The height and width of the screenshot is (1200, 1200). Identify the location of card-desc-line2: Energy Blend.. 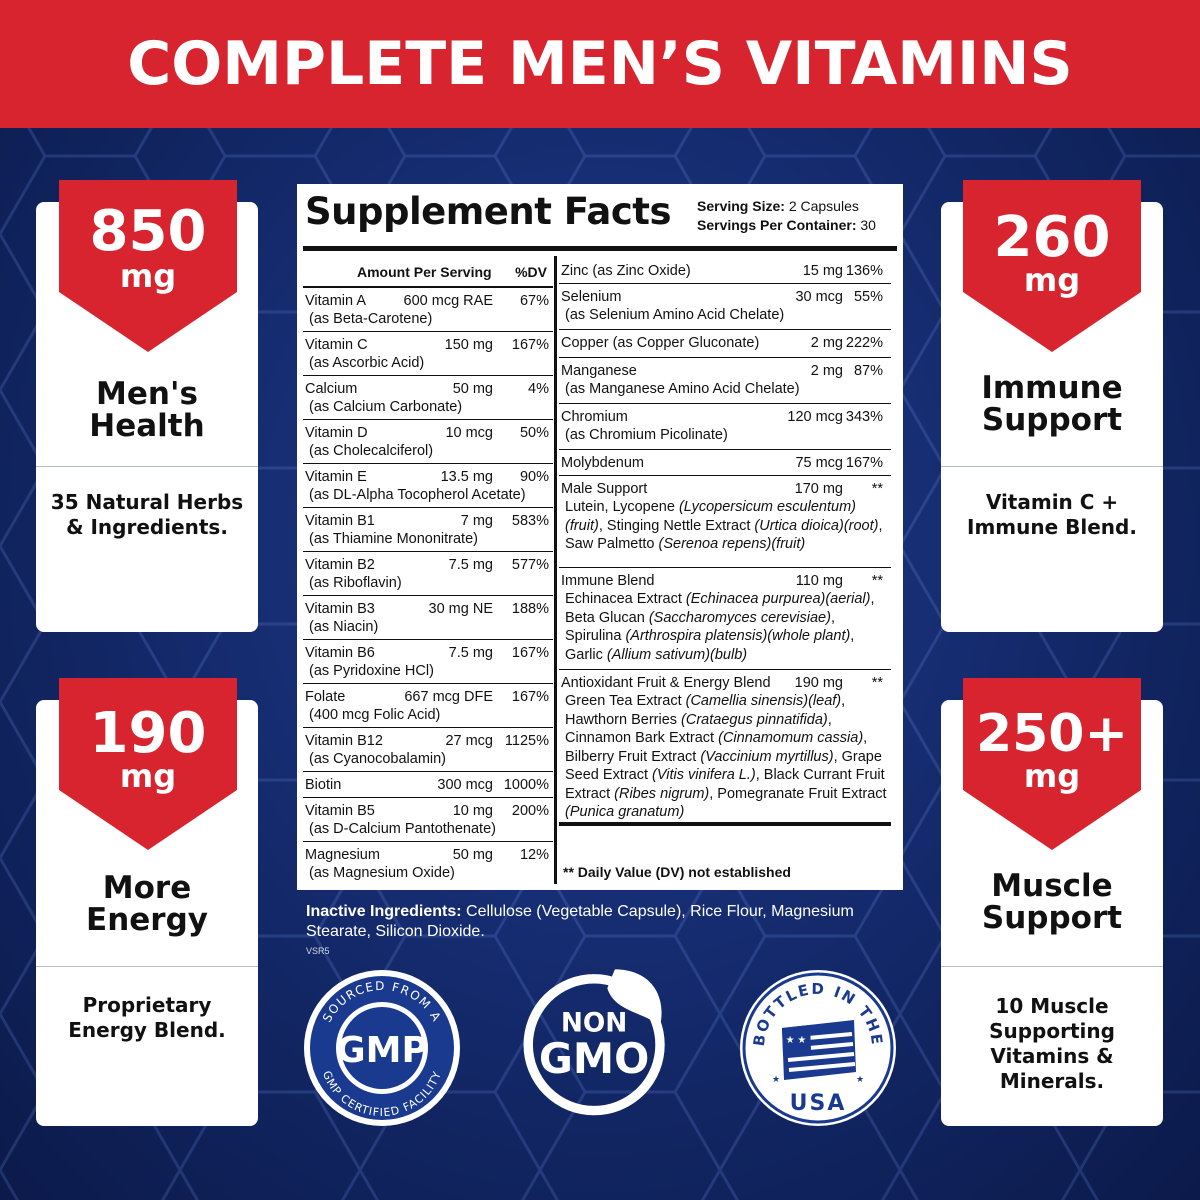
(147, 1030).